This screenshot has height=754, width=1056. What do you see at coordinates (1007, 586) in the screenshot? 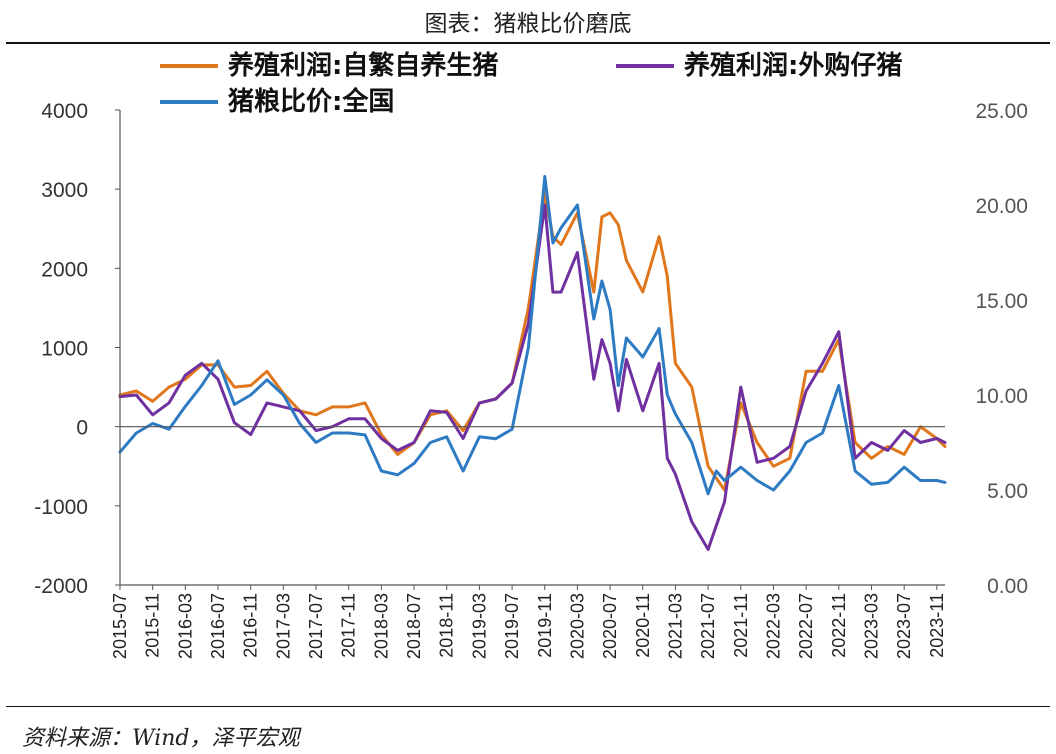
I see `y-right-tick-label: 0.00` at bounding box center [1007, 586].